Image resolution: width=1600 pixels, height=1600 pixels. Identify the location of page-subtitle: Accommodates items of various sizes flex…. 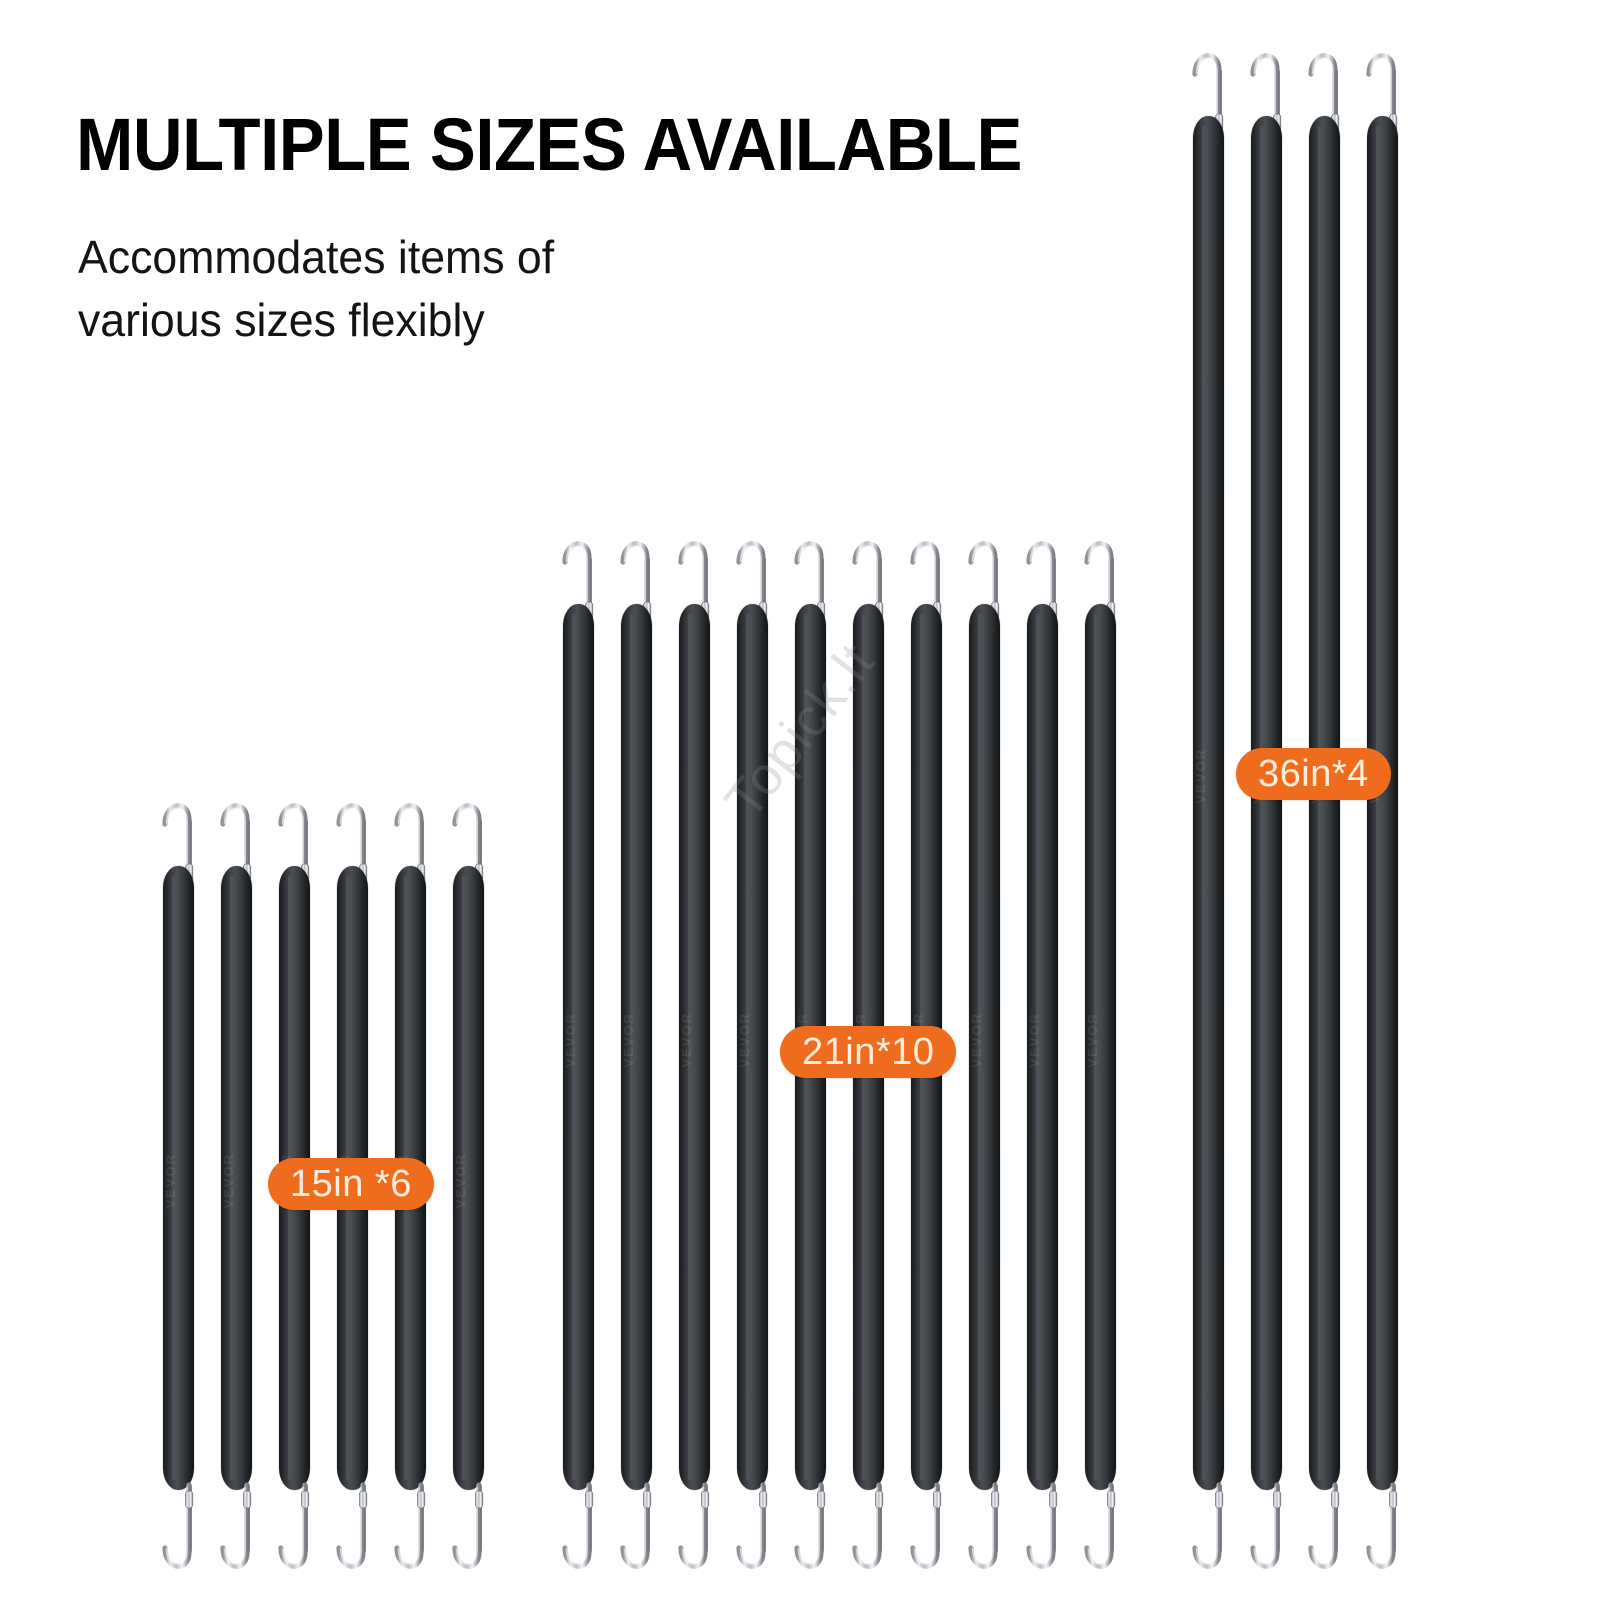
(316, 288).